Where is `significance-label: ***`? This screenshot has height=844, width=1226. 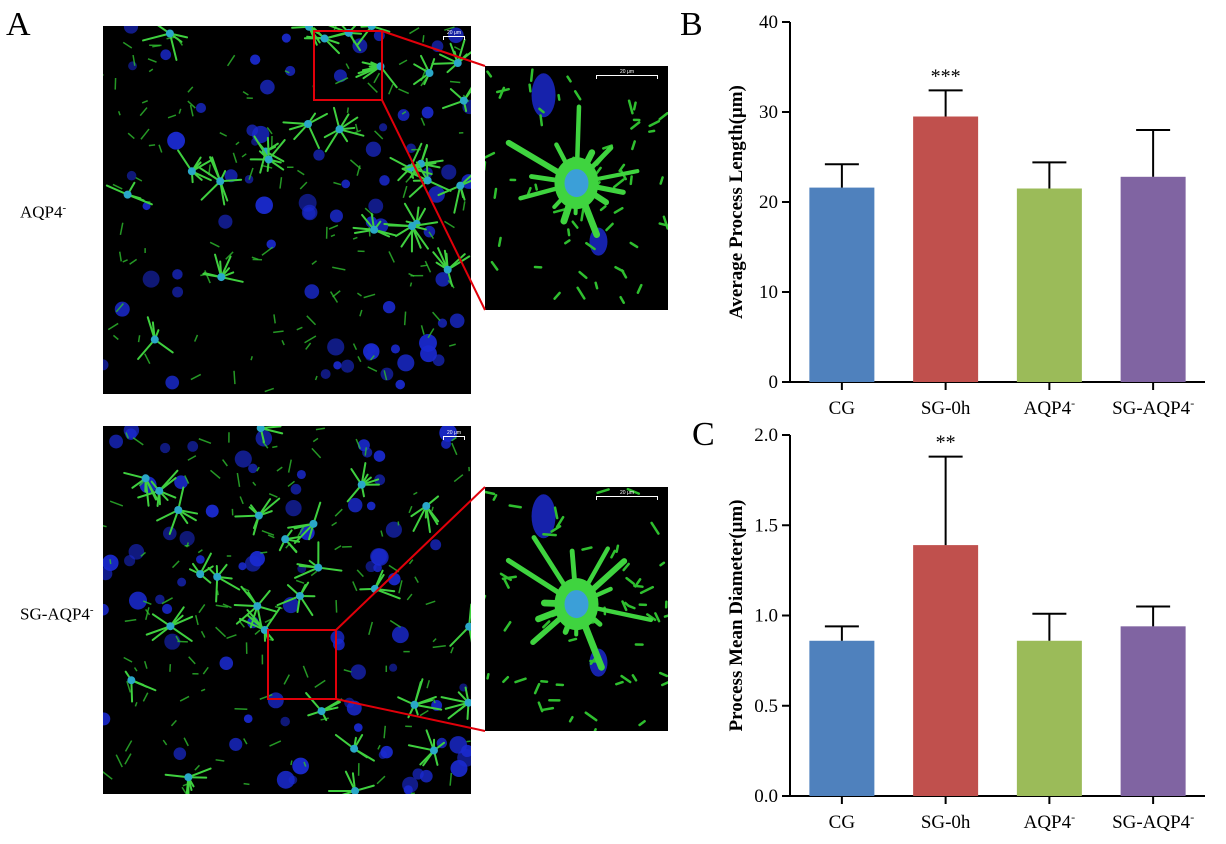
significance-label: *** is located at coordinates (946, 76).